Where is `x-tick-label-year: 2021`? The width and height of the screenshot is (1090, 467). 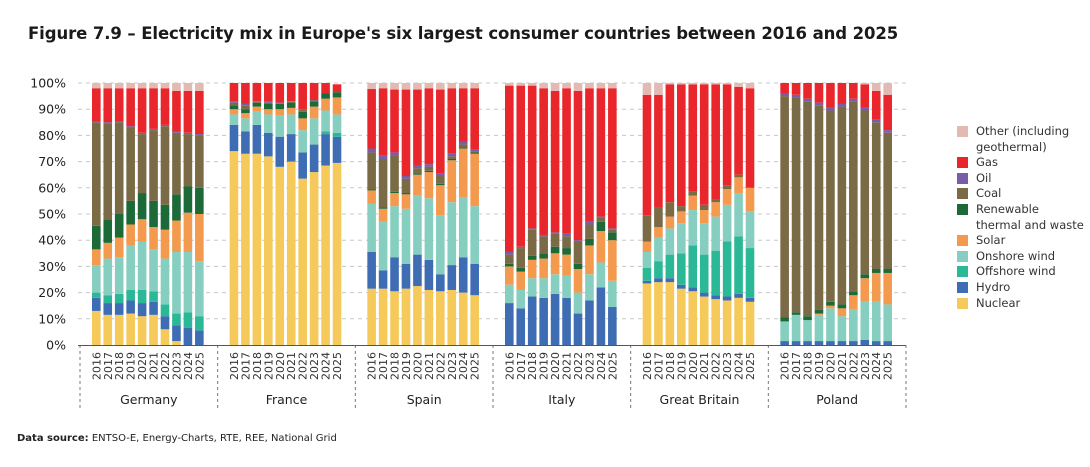
x-tick-label-year: 2021 is located at coordinates (842, 366).